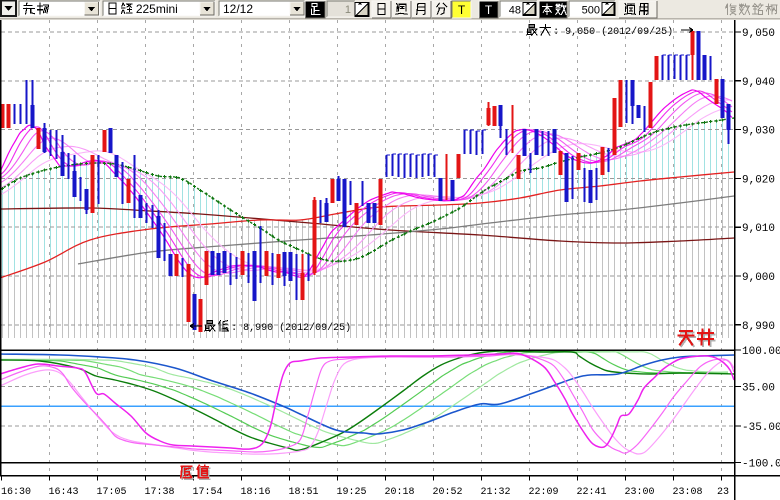 The height and width of the screenshot is (500, 780). What do you see at coordinates (758, 278) in the screenshot?
I see `svg-text: 9,000` at bounding box center [758, 278].